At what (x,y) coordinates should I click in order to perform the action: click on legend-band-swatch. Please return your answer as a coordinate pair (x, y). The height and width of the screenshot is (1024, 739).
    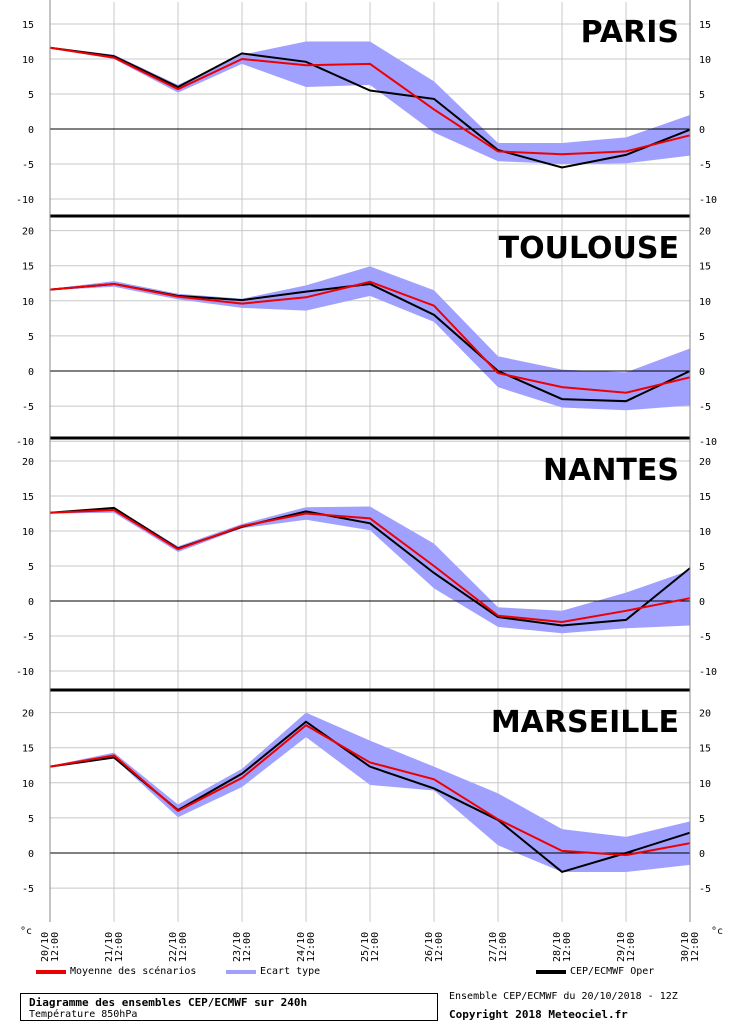
    Looking at the image, I should click on (241, 971).